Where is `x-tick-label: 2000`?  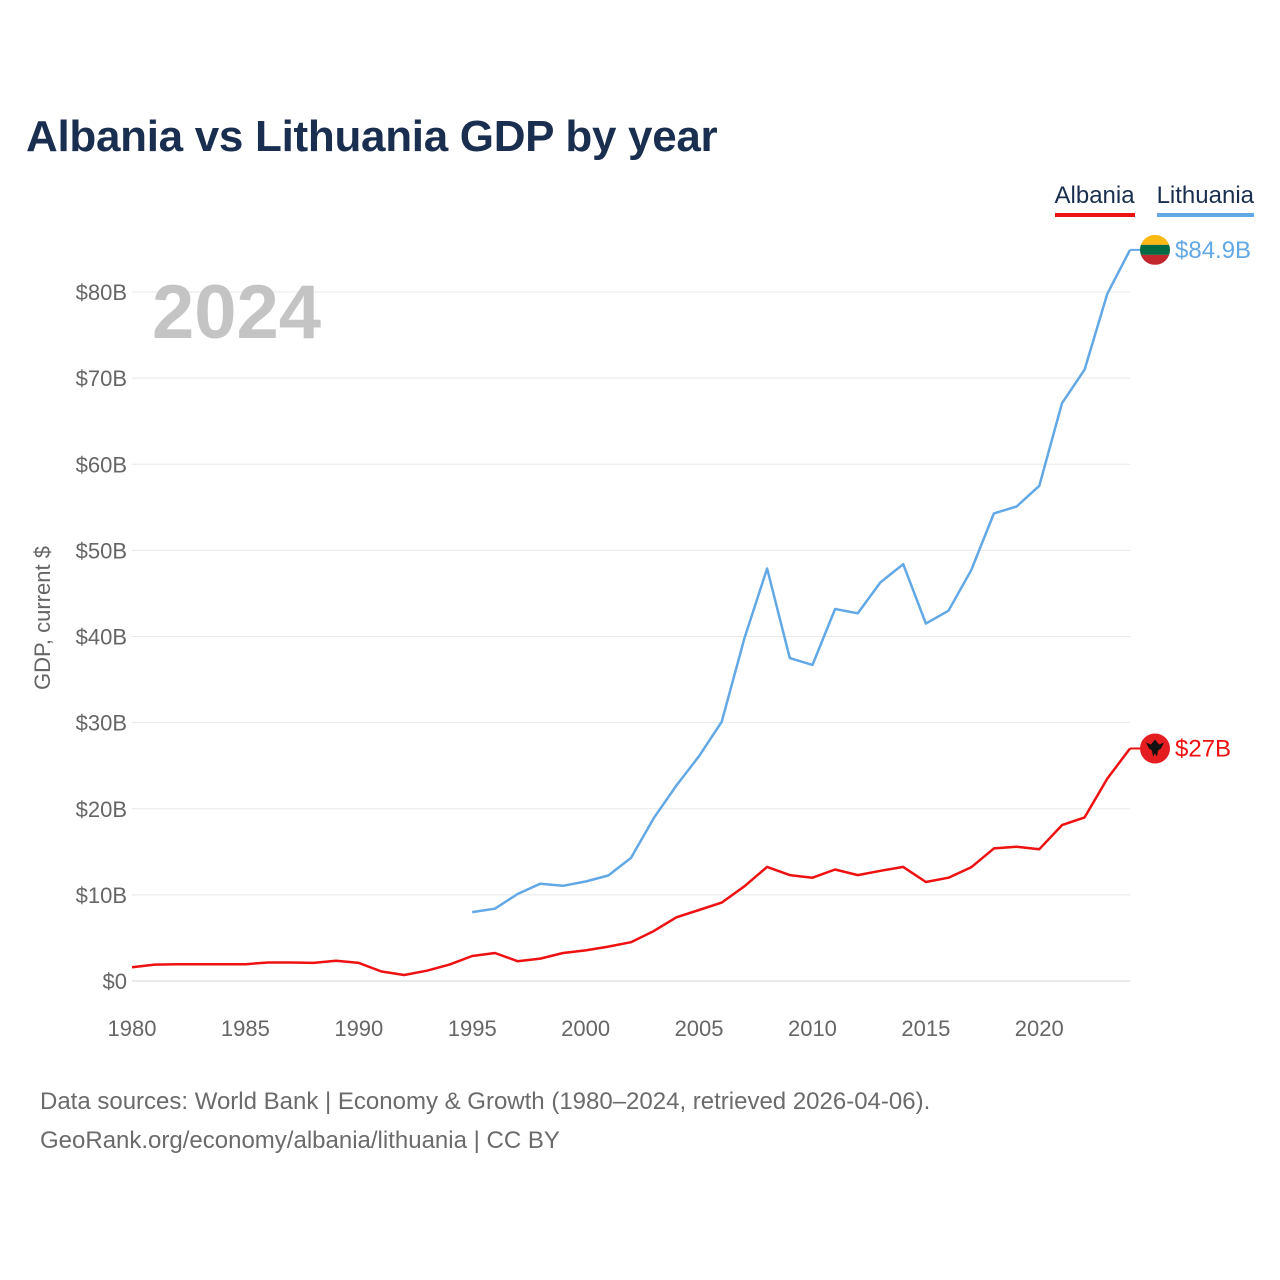
x-tick-label: 2000 is located at coordinates (585, 1028).